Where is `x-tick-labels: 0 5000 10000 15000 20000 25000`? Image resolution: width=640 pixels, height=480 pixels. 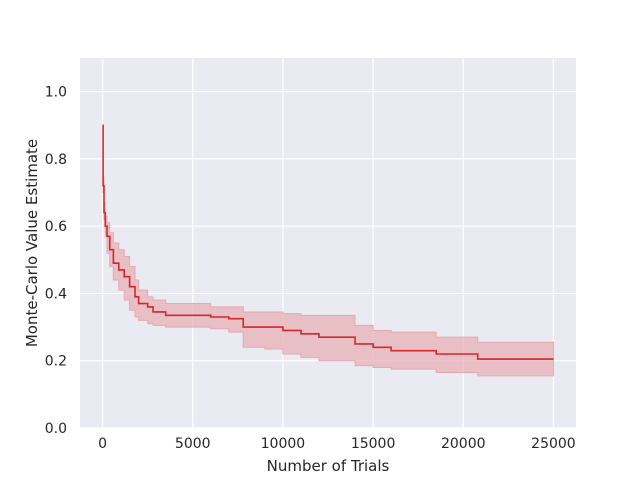 x-tick-labels: 0 5000 10000 15000 20000 25000 is located at coordinates (337, 444).